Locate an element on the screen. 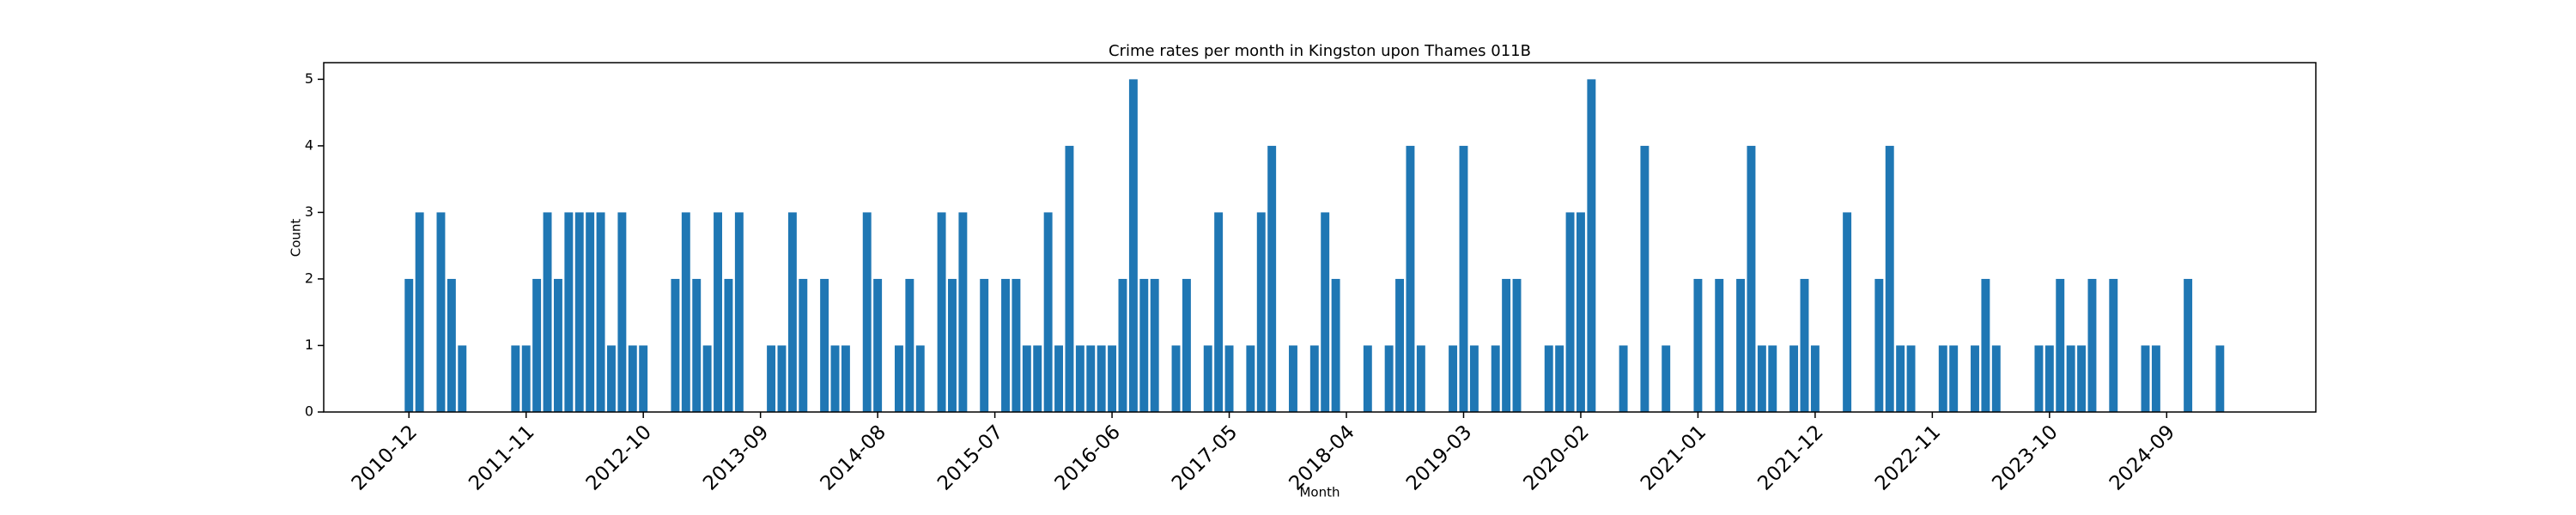 The image size is (2576, 515). y-tick-label: 5 is located at coordinates (309, 78).